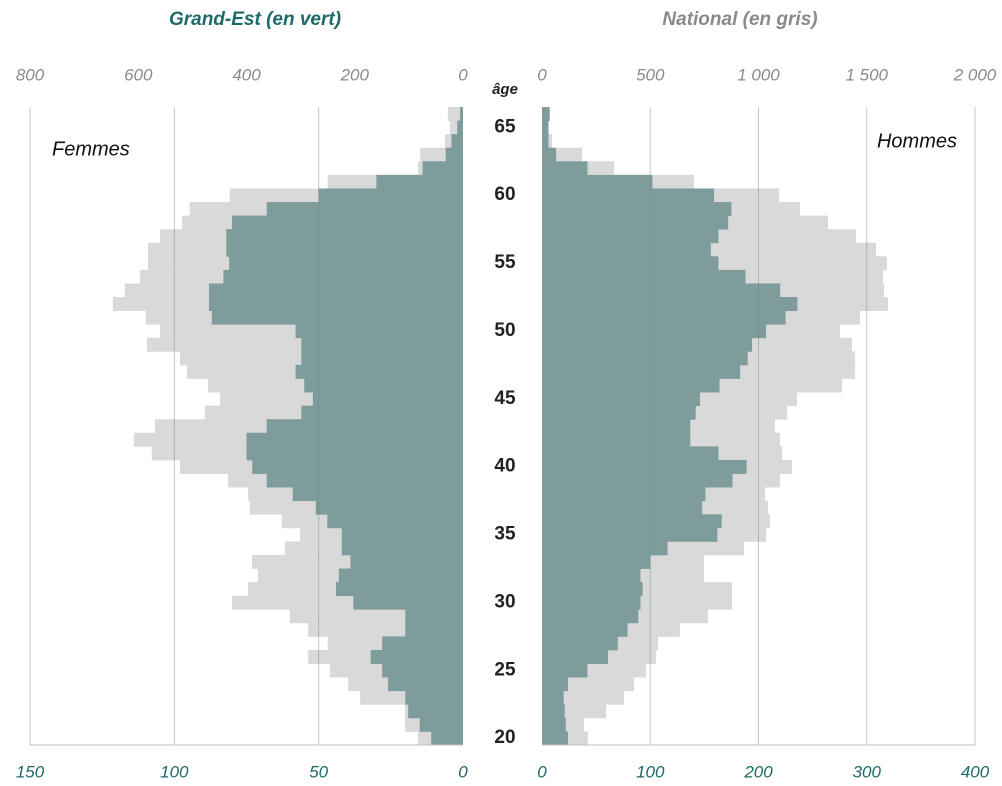 The height and width of the screenshot is (786, 1002). Describe the element at coordinates (30, 771) in the screenshot. I see `x-tick-label: 150` at that location.